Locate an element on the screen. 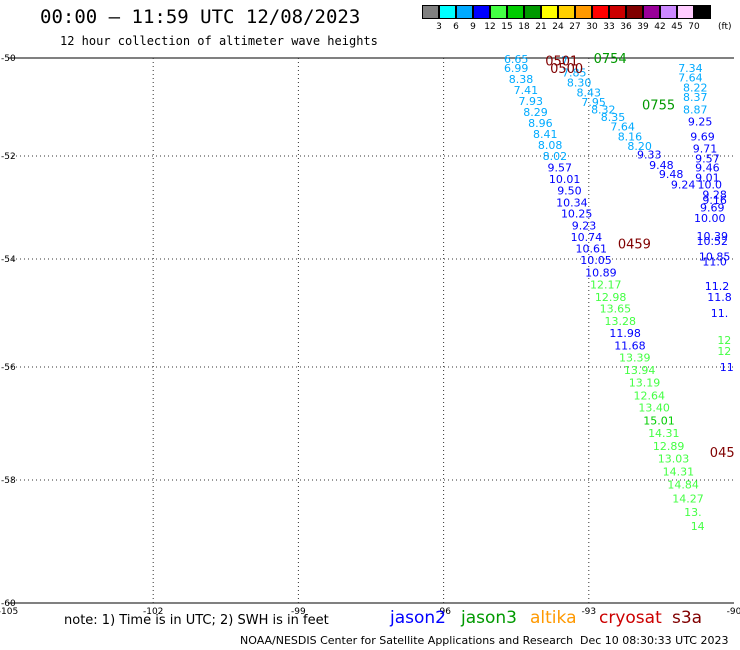 This screenshot has width=740, height=650. wave-height-value: 10.39 is located at coordinates (712, 236).